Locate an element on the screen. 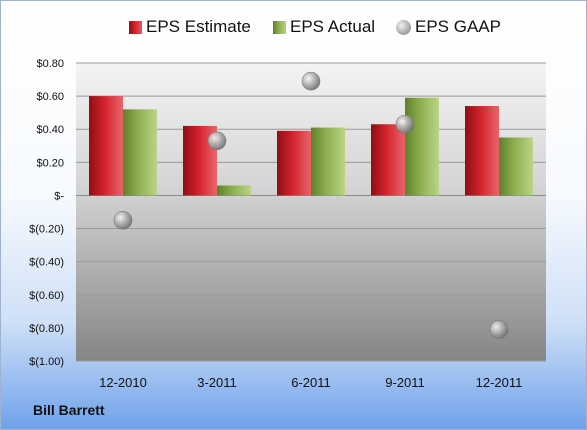  y-tick-label: $(0.60) is located at coordinates (46, 296).